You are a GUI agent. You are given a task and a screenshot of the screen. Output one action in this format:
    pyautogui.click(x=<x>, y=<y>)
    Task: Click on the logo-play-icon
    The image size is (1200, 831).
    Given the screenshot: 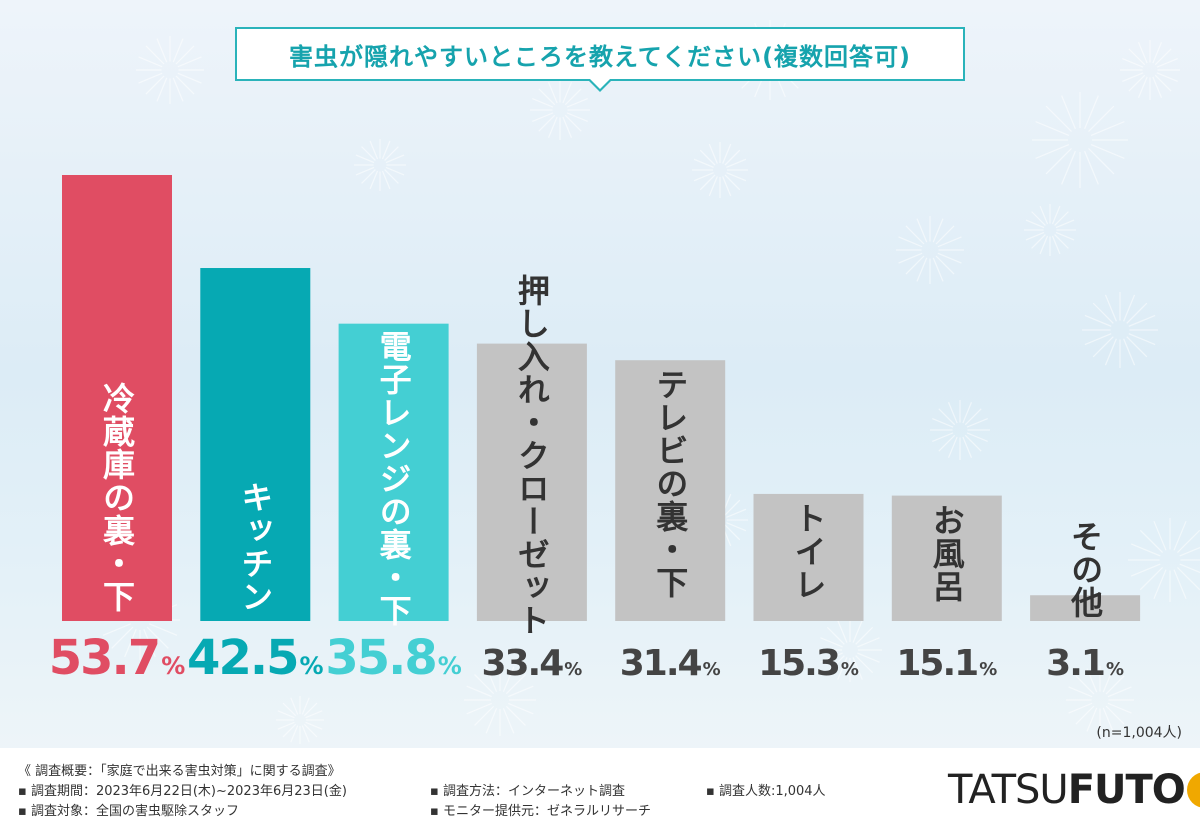 What is the action you would take?
    pyautogui.click(x=1193, y=790)
    